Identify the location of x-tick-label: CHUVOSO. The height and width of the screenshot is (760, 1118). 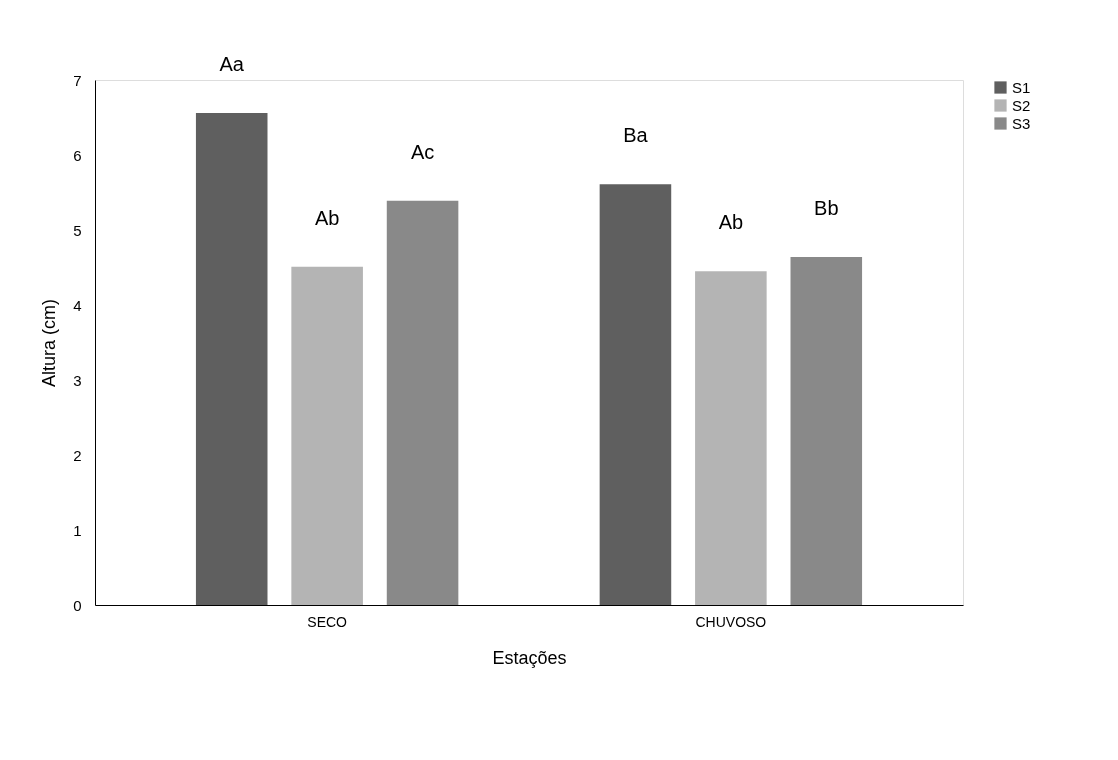
(731, 621).